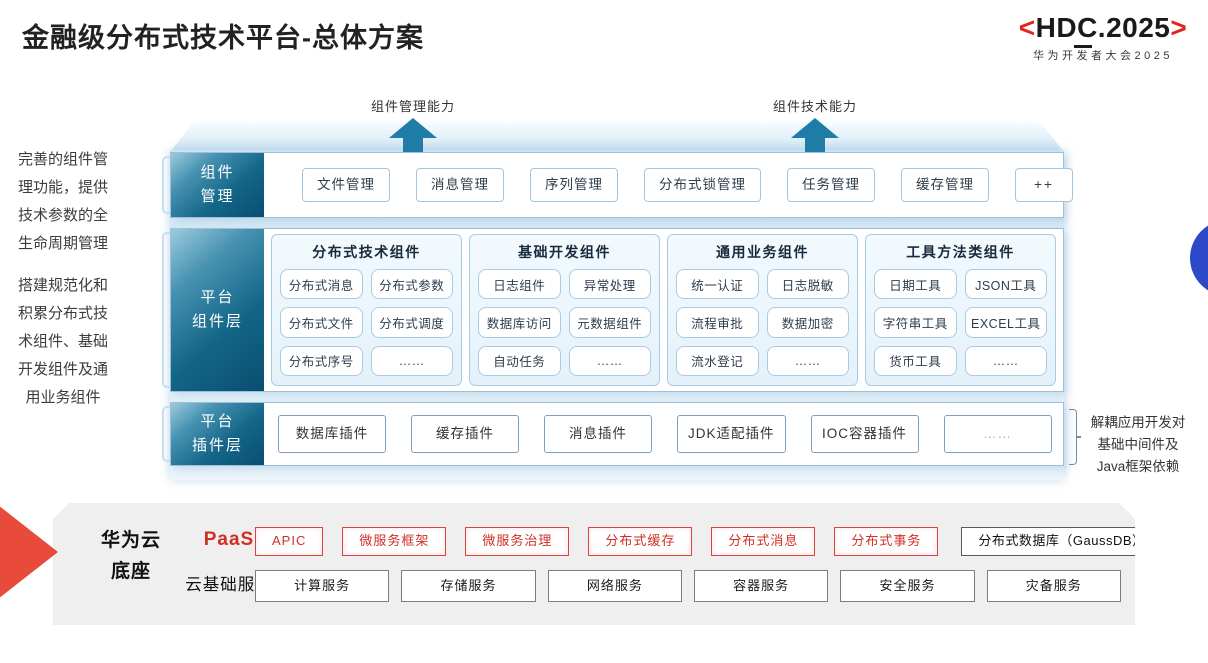 Image resolution: width=1208 pixels, height=663 pixels. I want to click on capability-arrow-right: 组件技术能力, so click(815, 132).